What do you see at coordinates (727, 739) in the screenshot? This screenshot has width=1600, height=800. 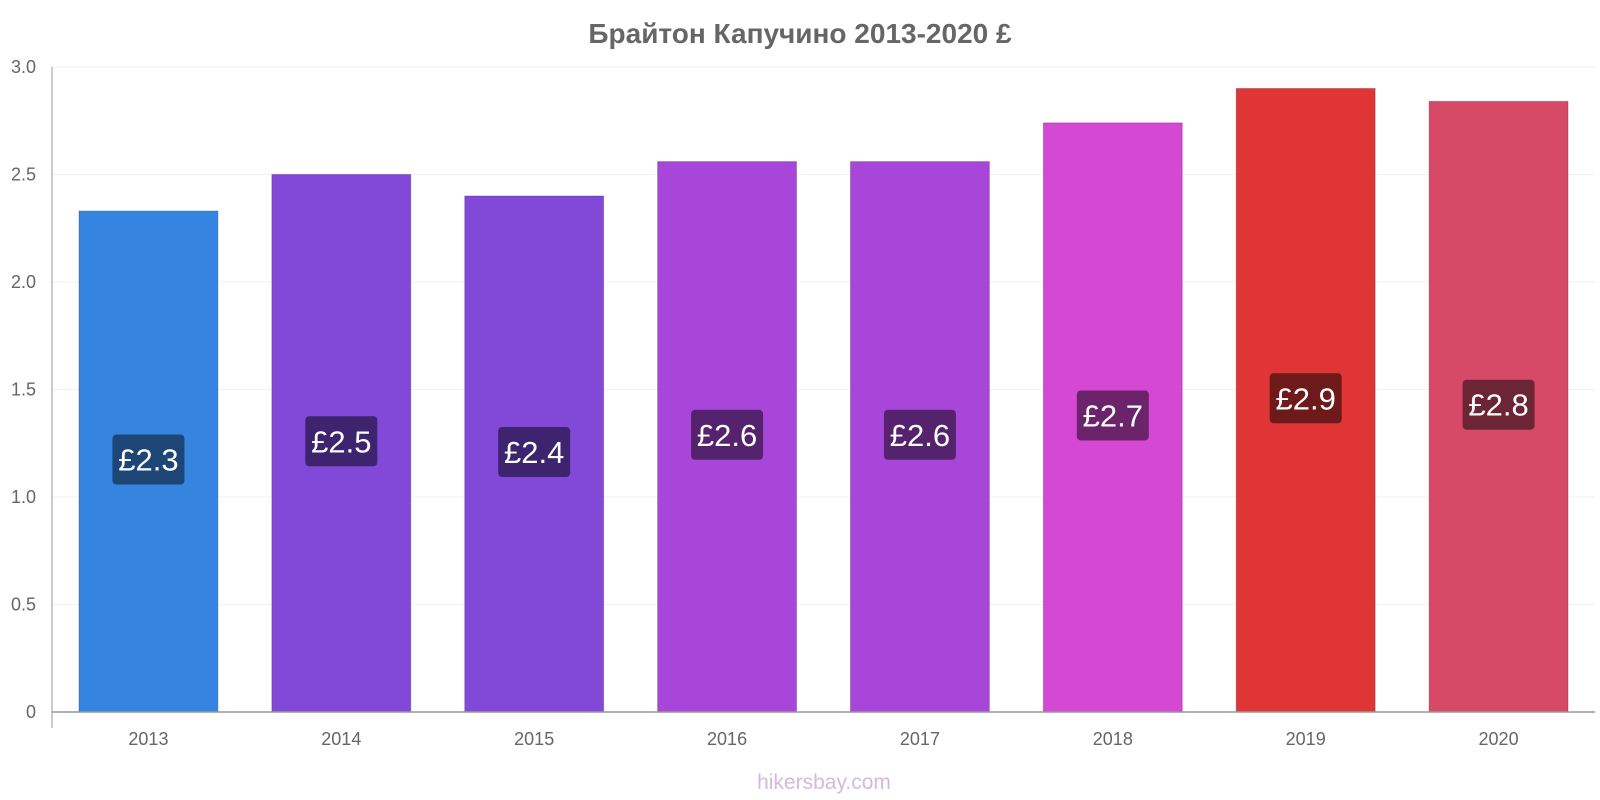 I see `x-tick-label: 2016` at bounding box center [727, 739].